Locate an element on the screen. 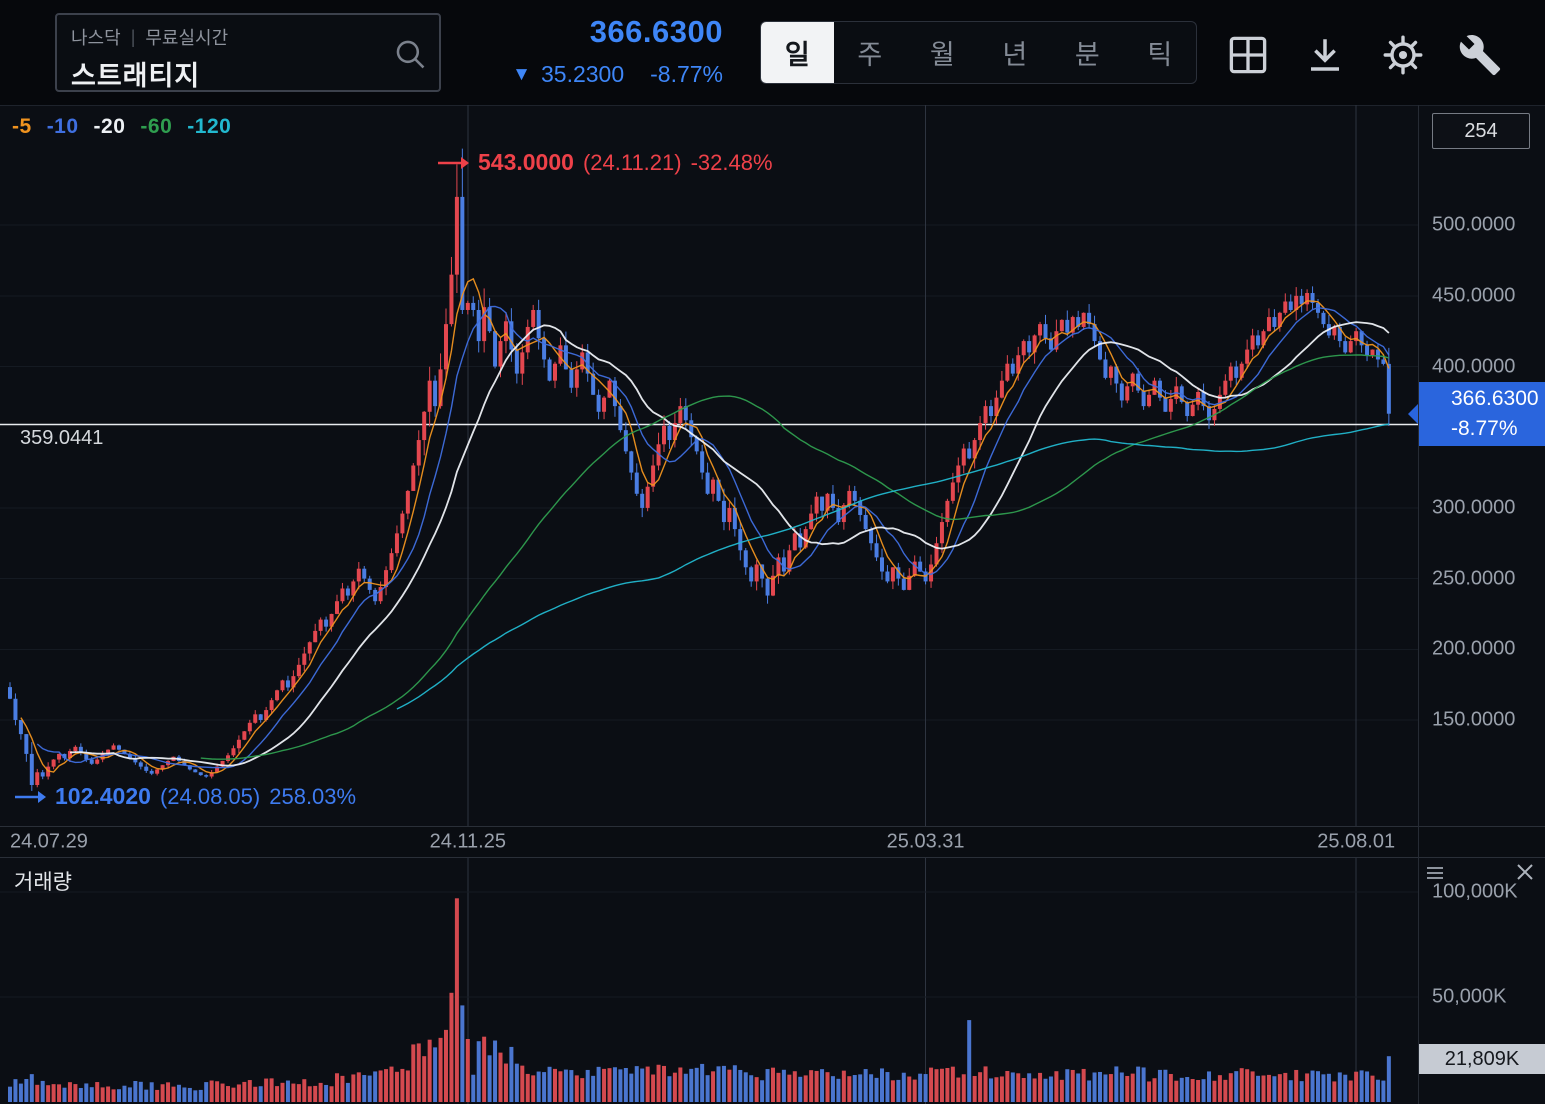  tab-week: 주 is located at coordinates (870, 55).